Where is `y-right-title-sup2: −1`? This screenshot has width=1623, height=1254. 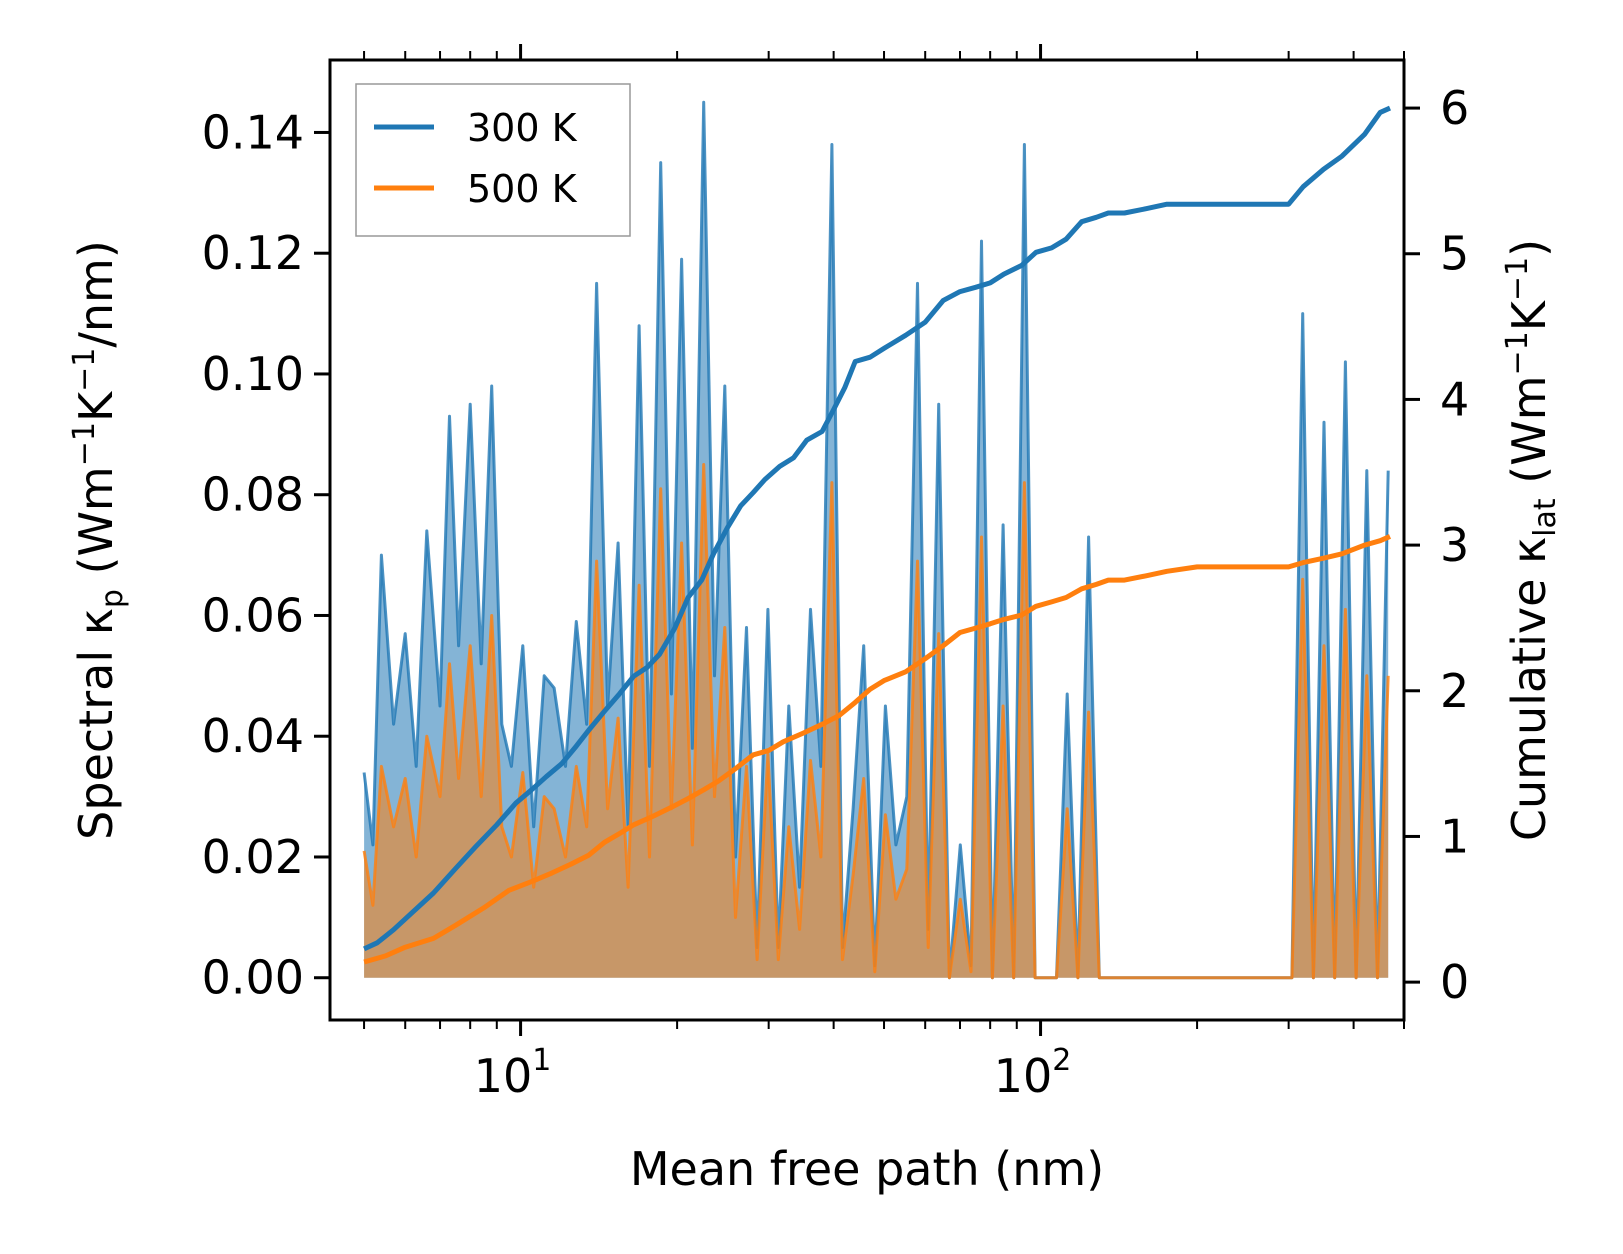
y-right-title-sup2: −1 is located at coordinates (1517, 279).